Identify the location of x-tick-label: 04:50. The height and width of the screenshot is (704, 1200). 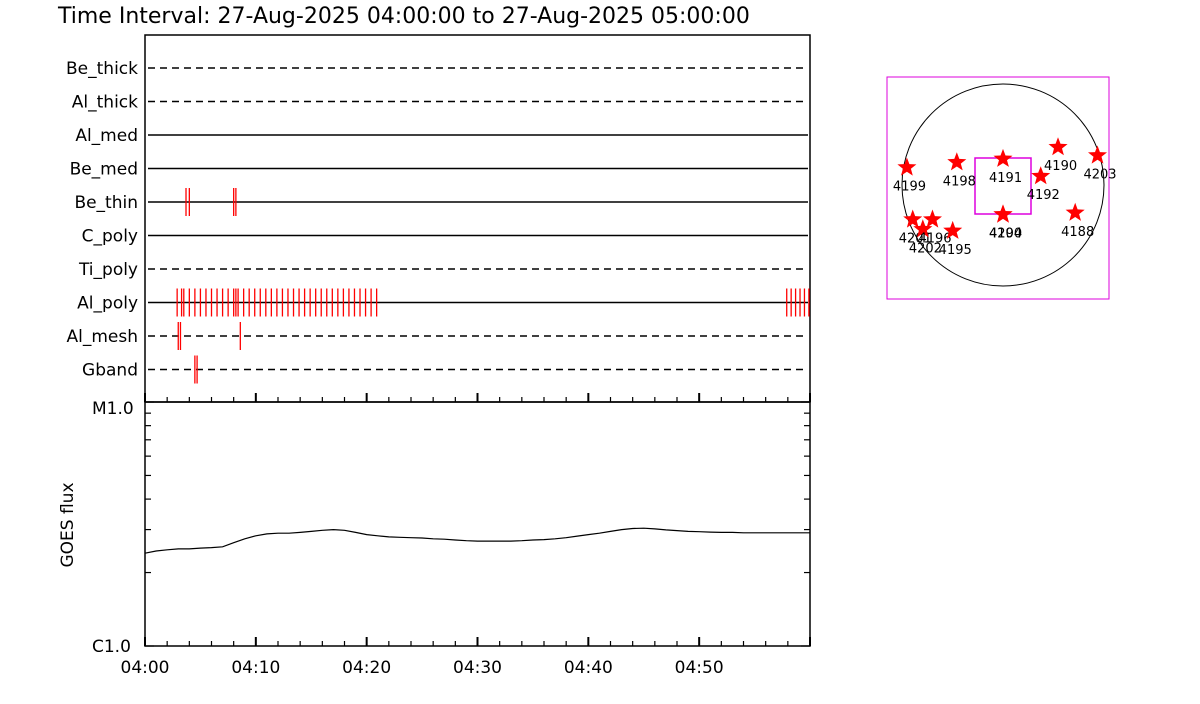
(699, 668).